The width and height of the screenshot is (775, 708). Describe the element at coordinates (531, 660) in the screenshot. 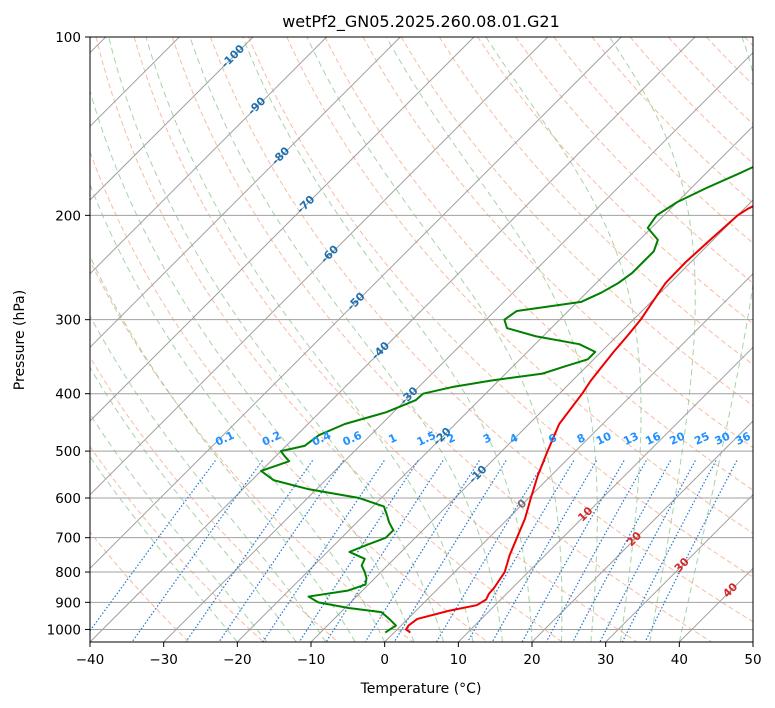

I see `x-tick-label: 20` at that location.